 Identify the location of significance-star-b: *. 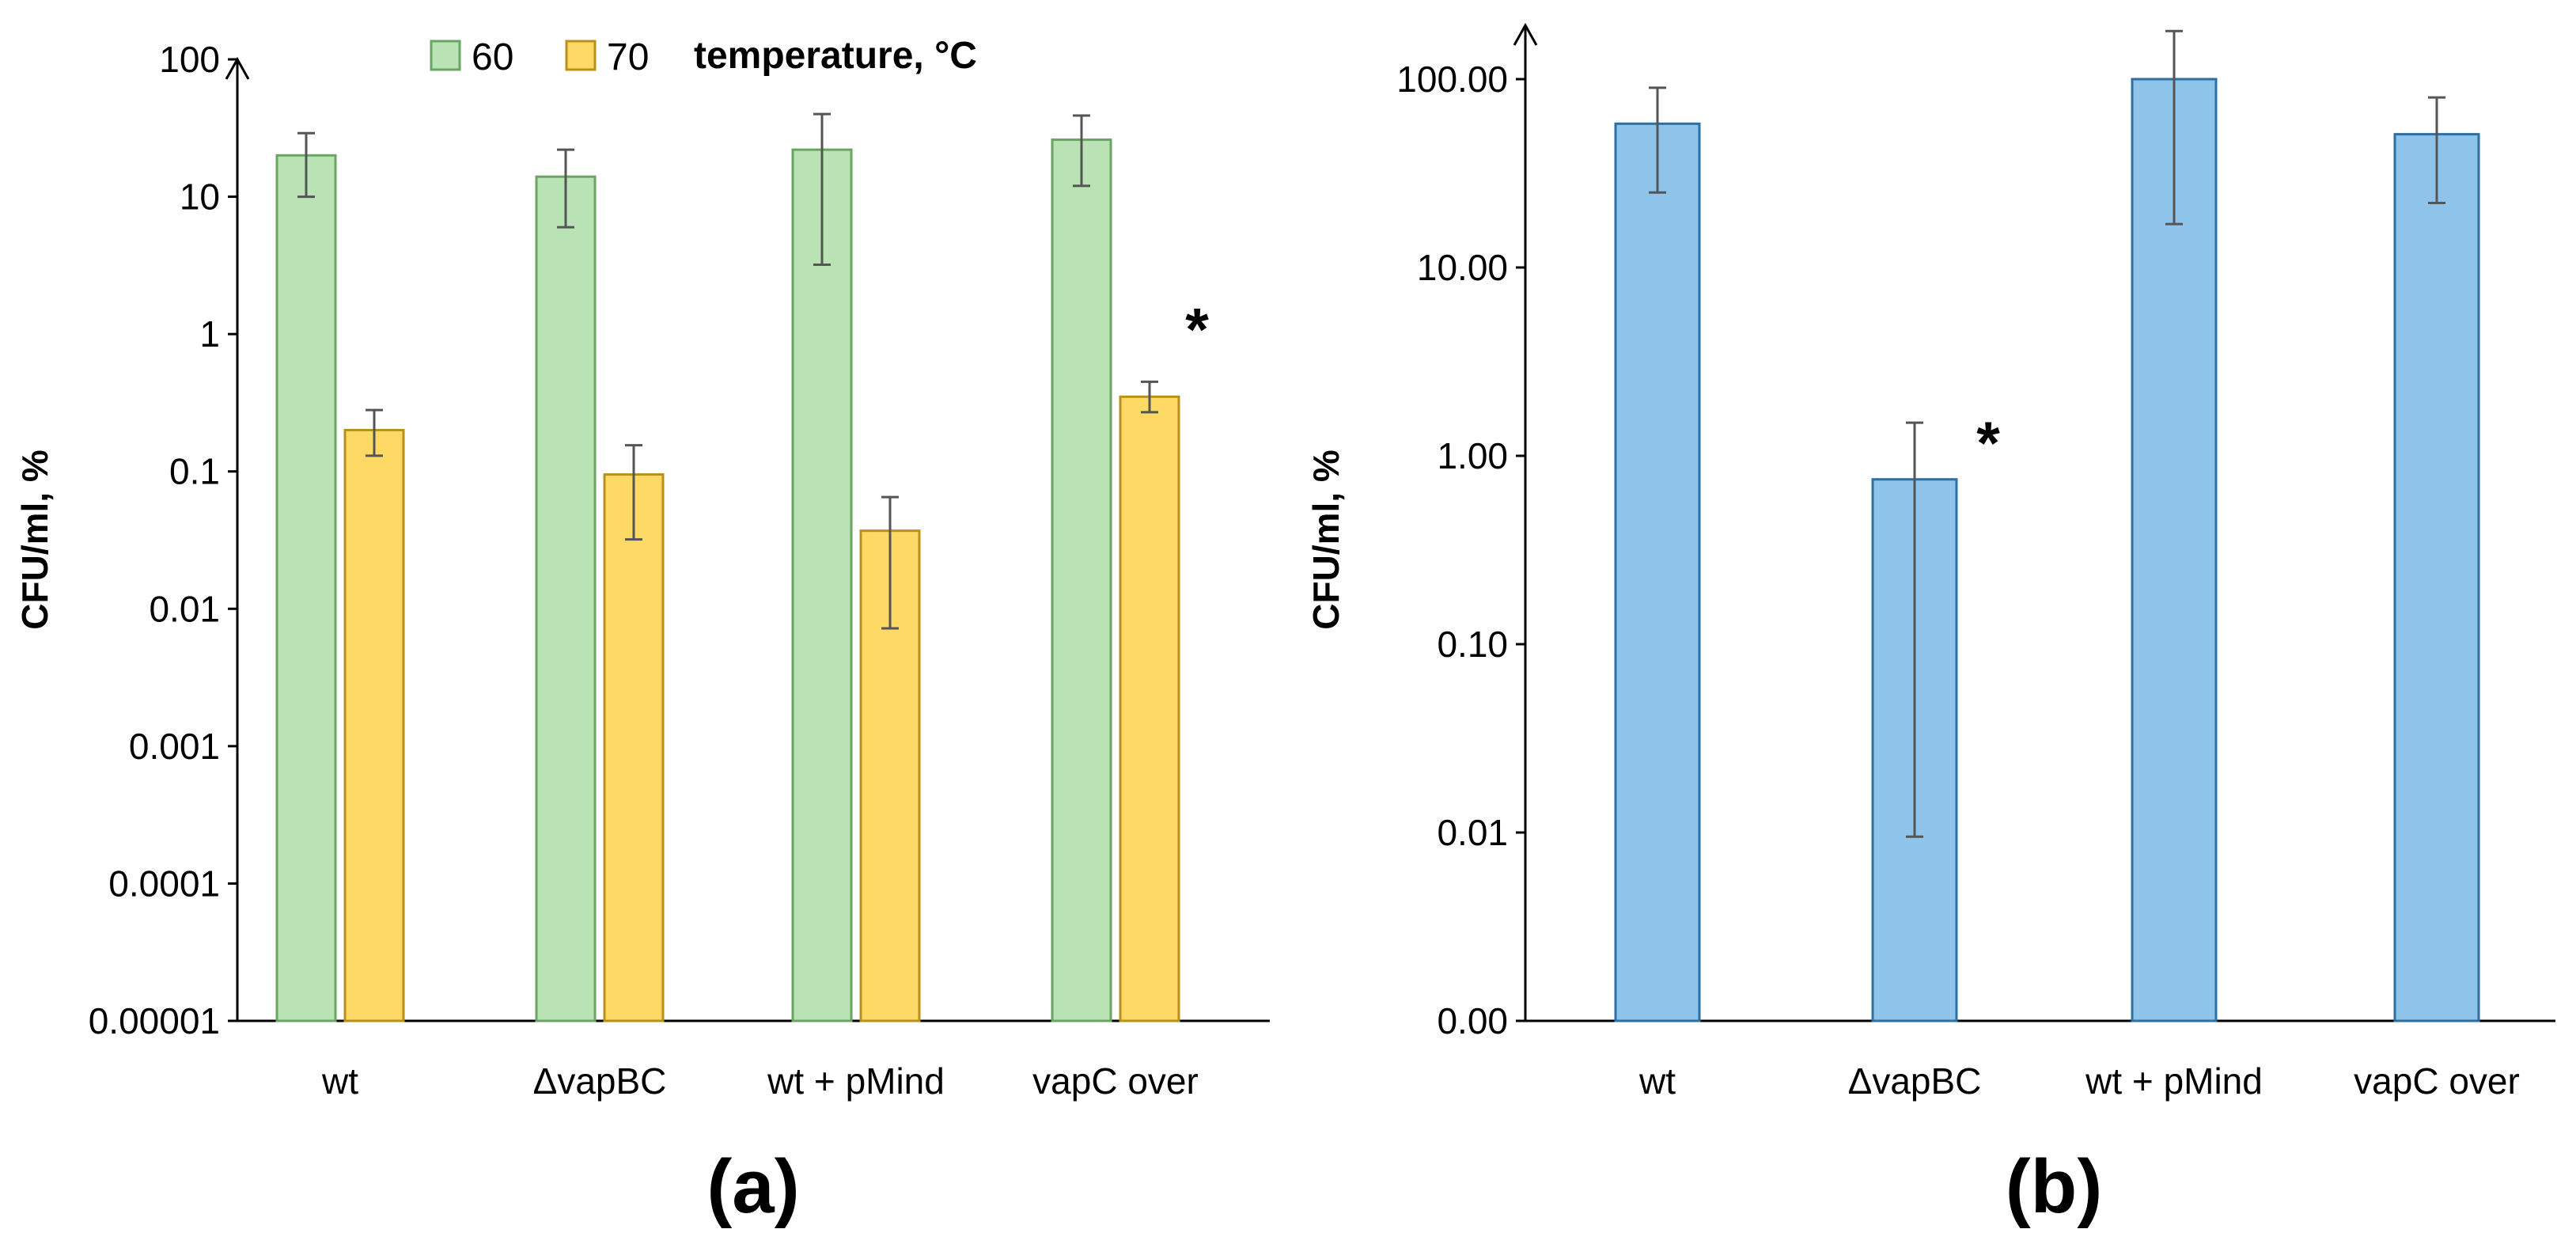
(1988, 444).